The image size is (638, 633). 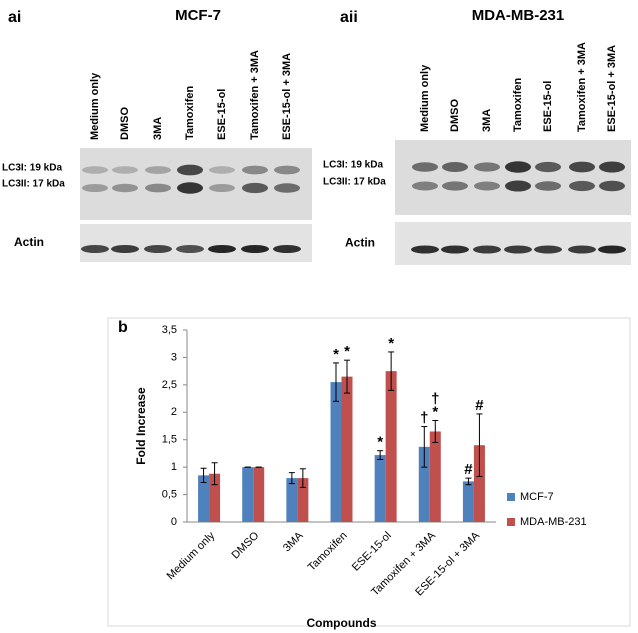 What do you see at coordinates (342, 623) in the screenshot?
I see `x-axis-label: Compounds` at bounding box center [342, 623].